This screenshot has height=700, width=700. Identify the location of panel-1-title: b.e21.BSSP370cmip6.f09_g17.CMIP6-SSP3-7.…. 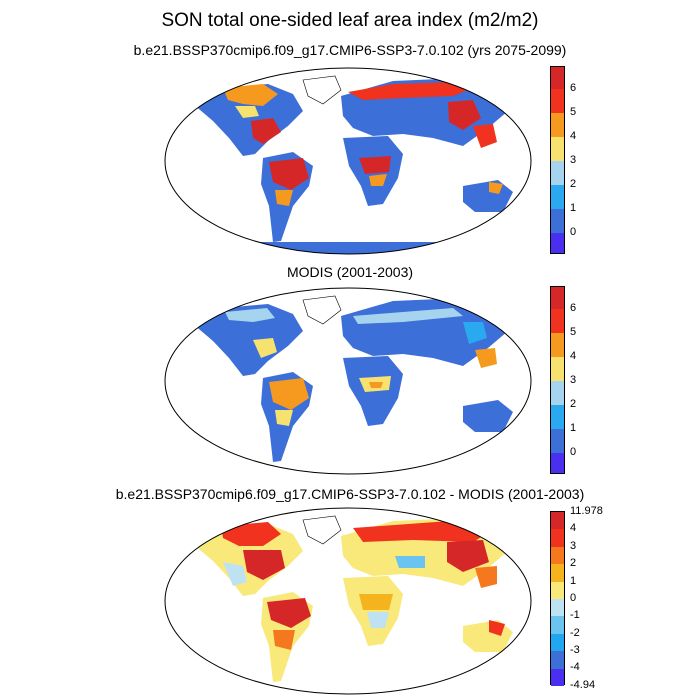
(350, 50).